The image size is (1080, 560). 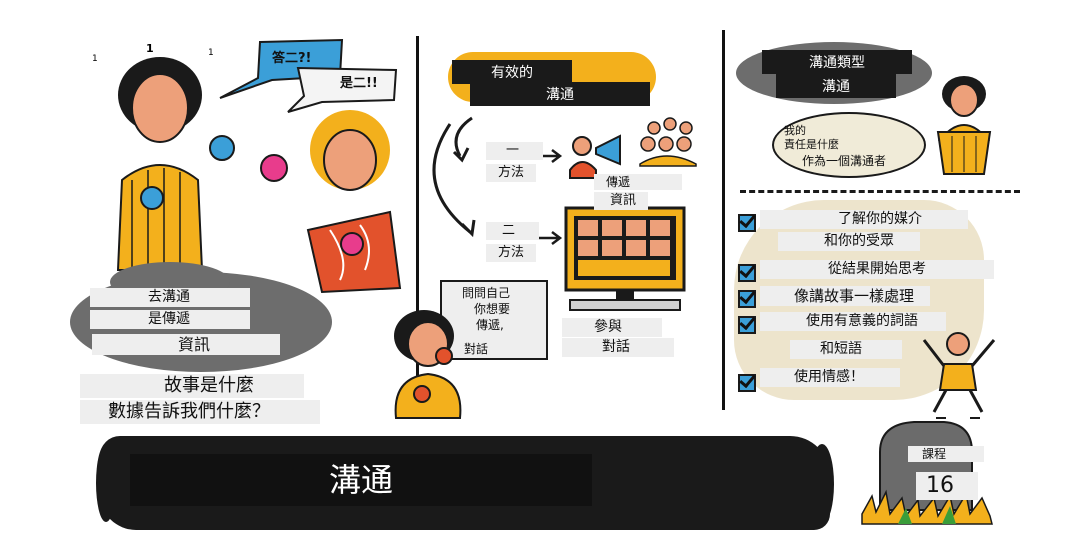 I want to click on participate-line-2: 對話, so click(x=618, y=347).